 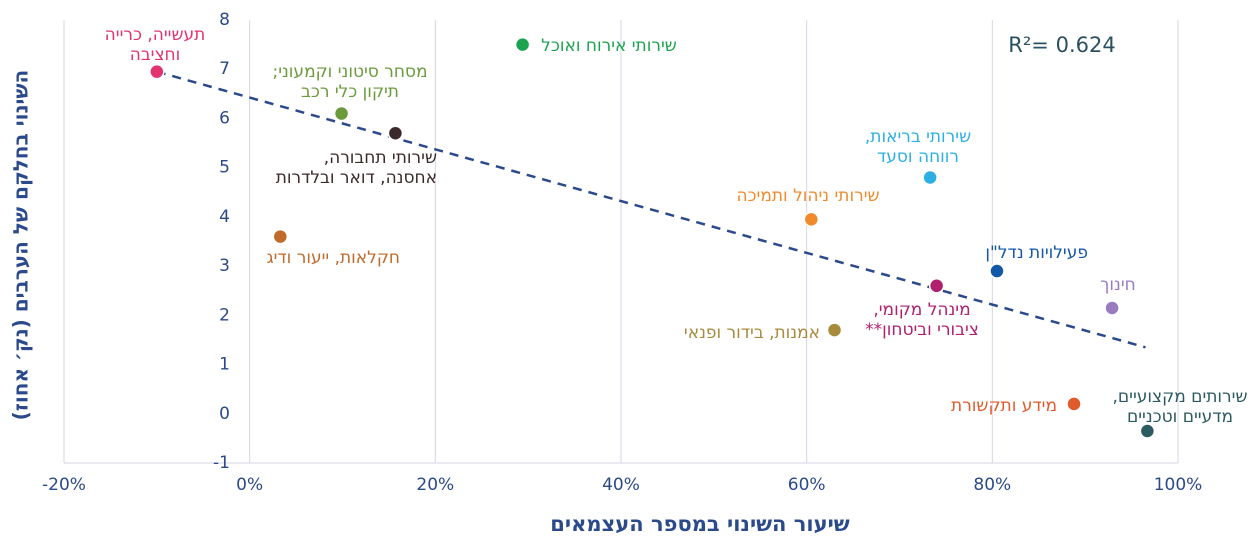 I want to click on x-tick-label: 40%, so click(x=621, y=485).